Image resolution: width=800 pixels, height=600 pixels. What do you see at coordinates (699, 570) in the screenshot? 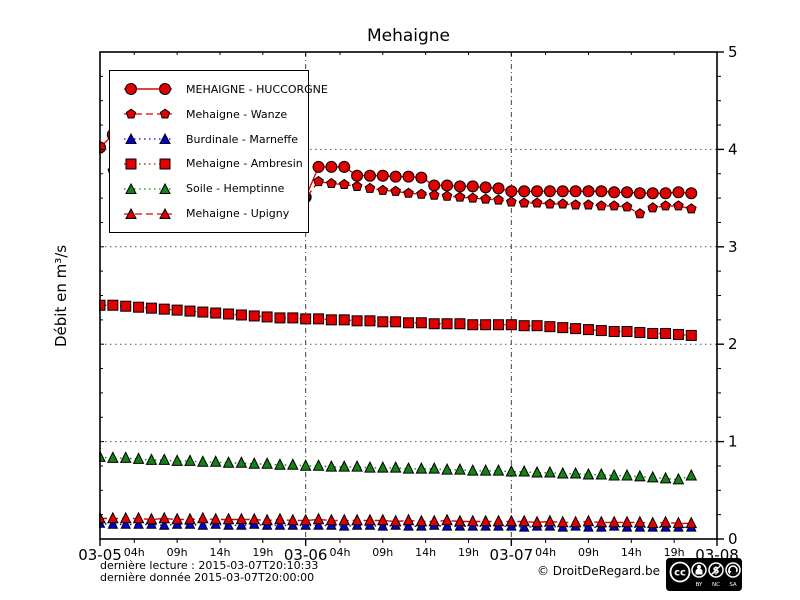
I see `cc-by-icon` at bounding box center [699, 570].